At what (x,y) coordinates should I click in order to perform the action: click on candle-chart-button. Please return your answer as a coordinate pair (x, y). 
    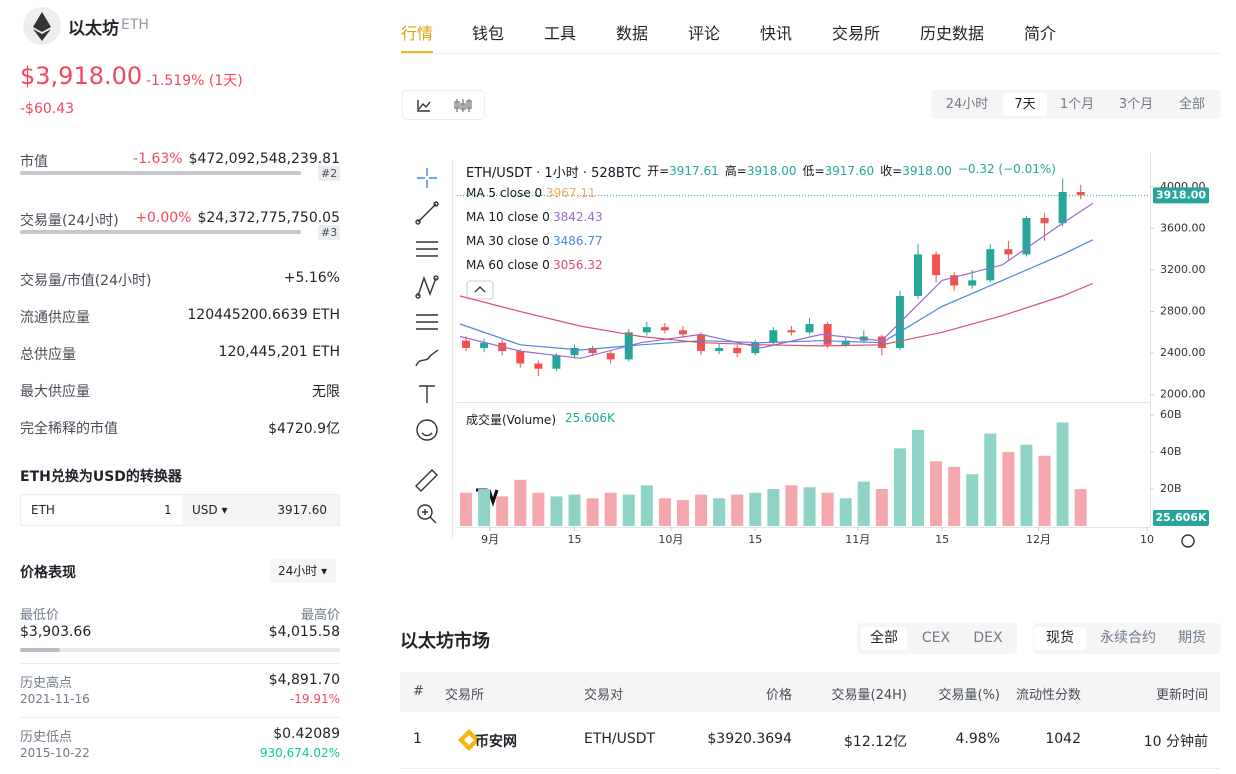
    Looking at the image, I should click on (463, 105).